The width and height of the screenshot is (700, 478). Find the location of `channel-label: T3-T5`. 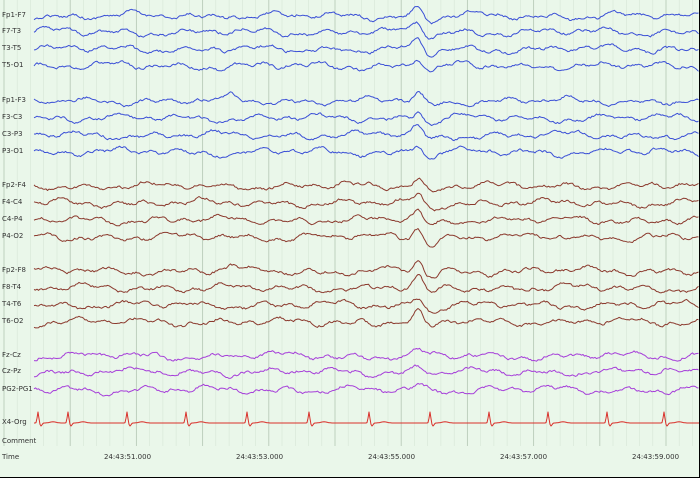

channel-label: T3-T5 is located at coordinates (12, 47).